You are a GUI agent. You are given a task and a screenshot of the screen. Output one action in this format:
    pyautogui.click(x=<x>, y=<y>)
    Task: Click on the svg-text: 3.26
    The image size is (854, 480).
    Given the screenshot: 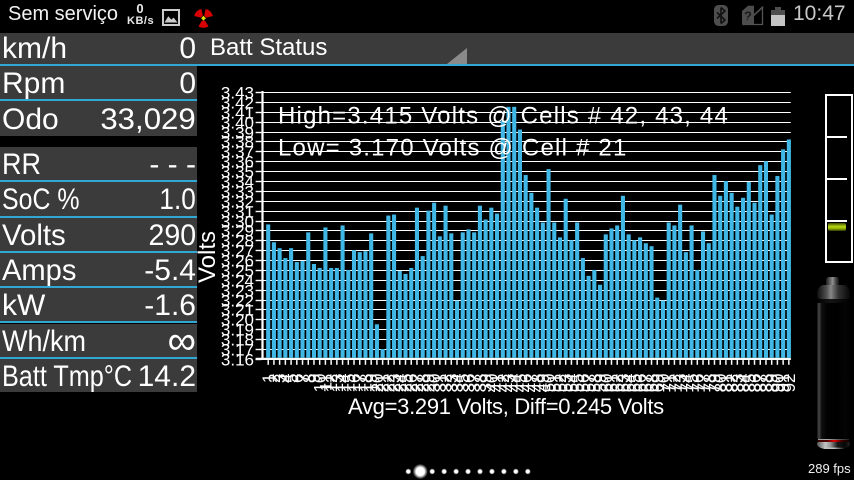 What is the action you would take?
    pyautogui.click(x=237, y=261)
    